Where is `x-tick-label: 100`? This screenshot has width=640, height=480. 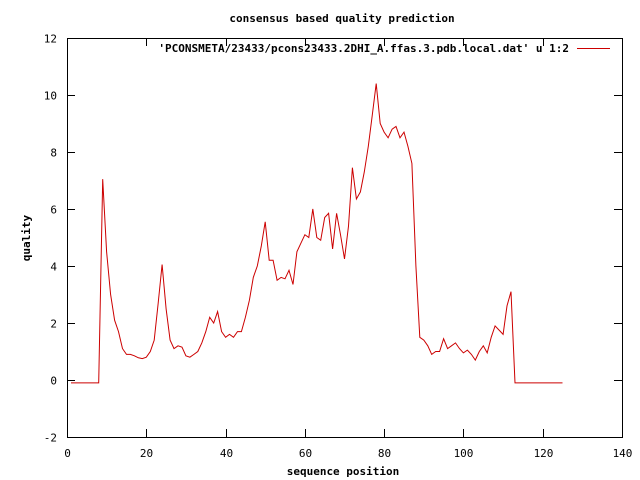 x-tick-label: 100 is located at coordinates (464, 453).